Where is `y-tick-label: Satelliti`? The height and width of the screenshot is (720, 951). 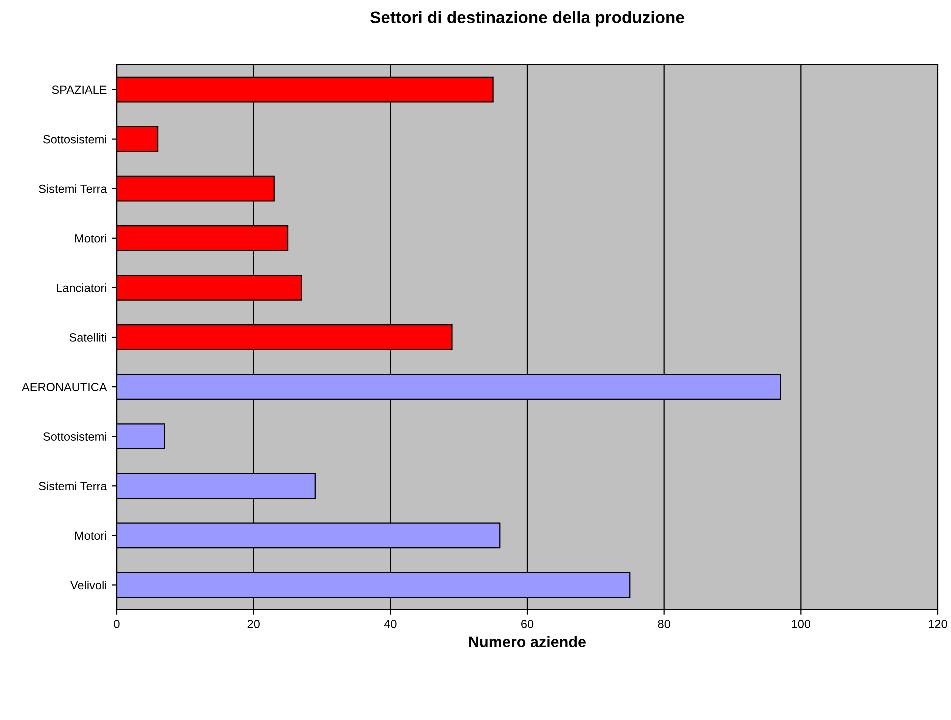 y-tick-label: Satelliti is located at coordinates (88, 337).